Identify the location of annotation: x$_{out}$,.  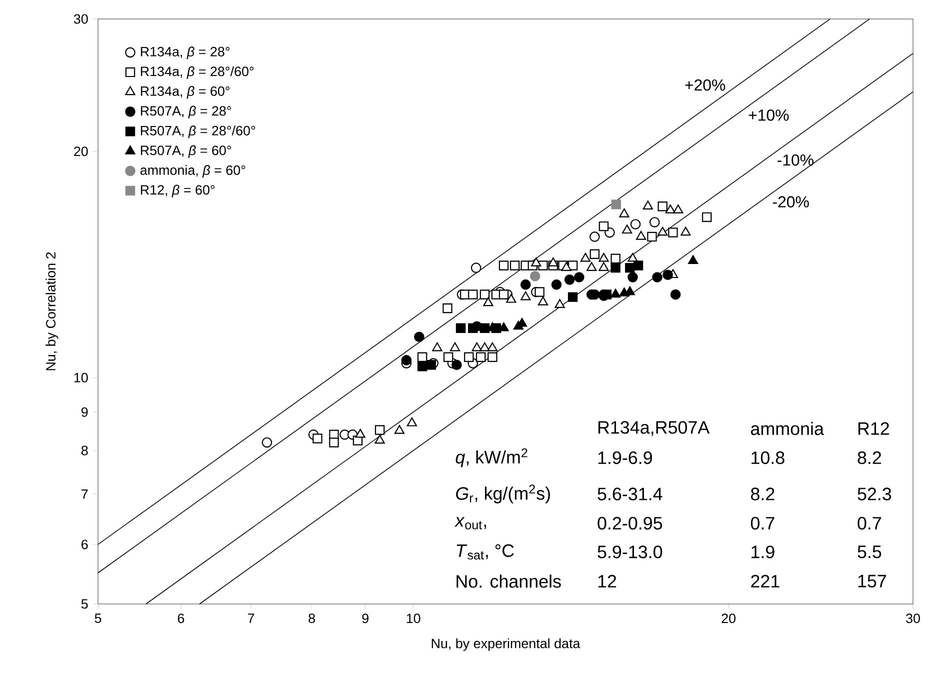
(470, 523).